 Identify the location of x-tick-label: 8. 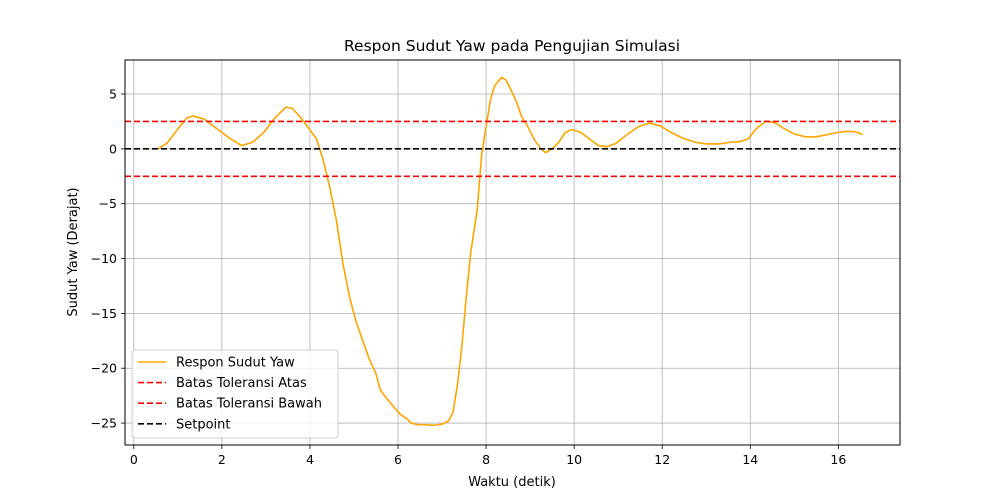
(486, 459).